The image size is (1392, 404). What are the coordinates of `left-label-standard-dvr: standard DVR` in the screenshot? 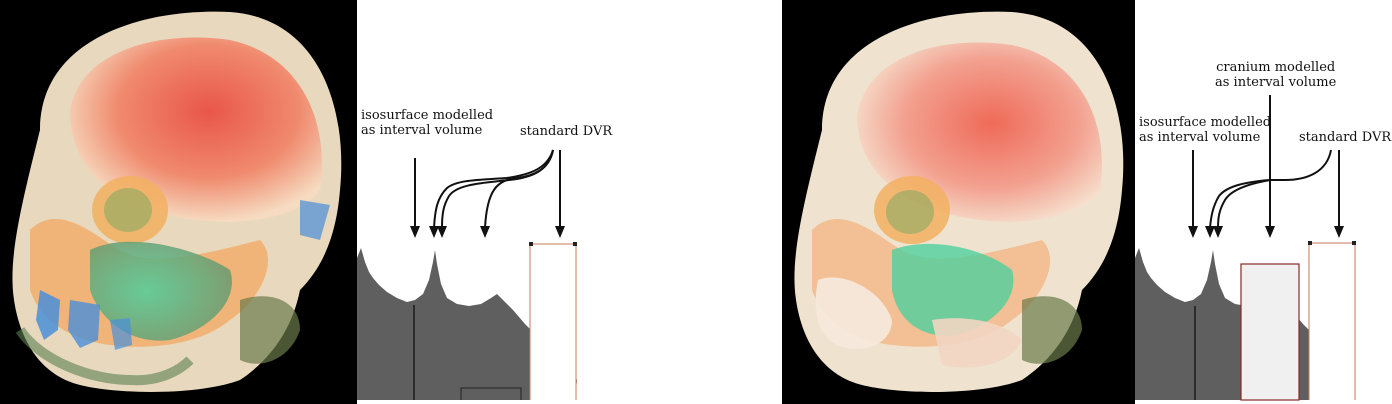 It's located at (566, 131).